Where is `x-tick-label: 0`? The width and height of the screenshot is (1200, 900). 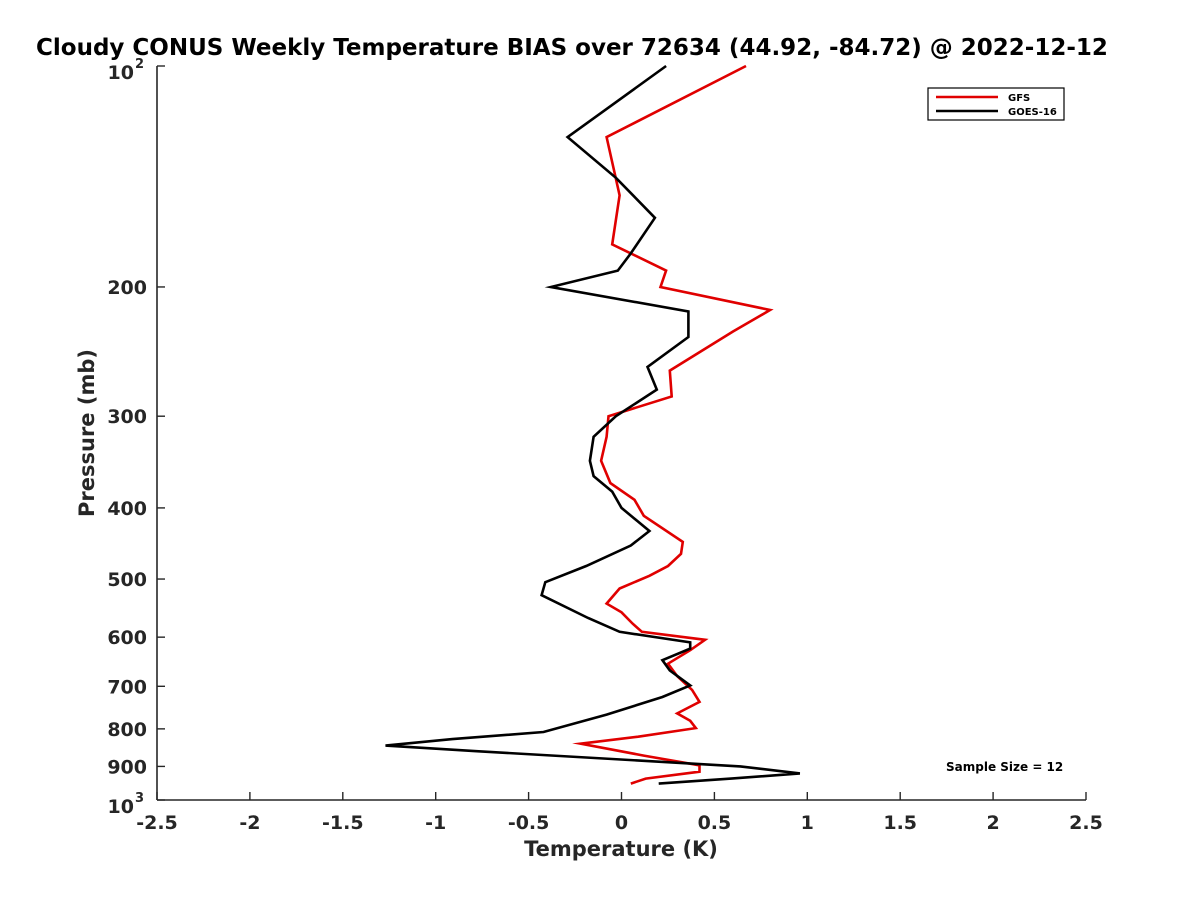
x-tick-label: 0 is located at coordinates (621, 823).